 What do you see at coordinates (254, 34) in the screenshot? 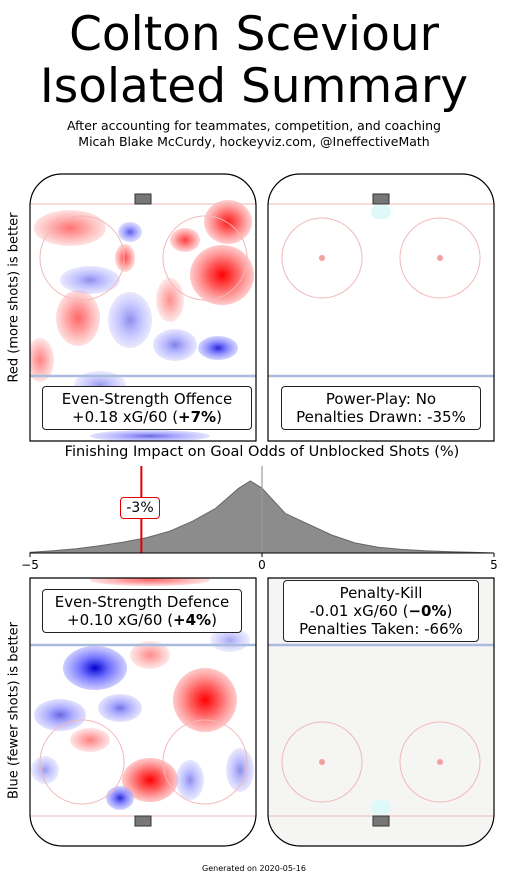
I see `page-title-line1: Colton Sceviour` at bounding box center [254, 34].